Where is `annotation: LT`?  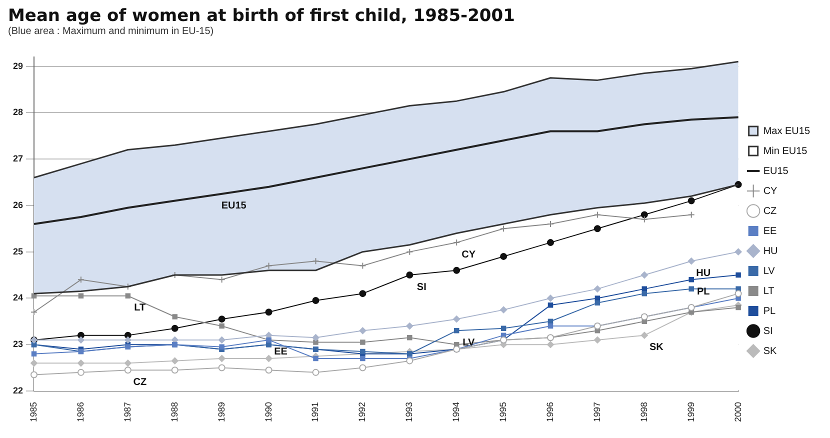 annotation: LT is located at coordinates (140, 308).